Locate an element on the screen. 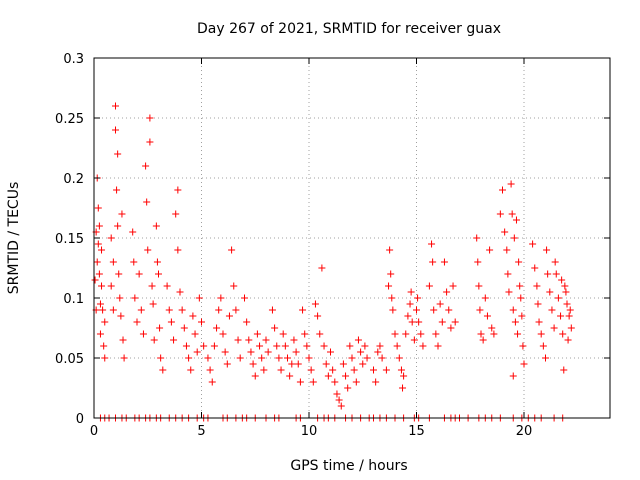 Image resolution: width=640 pixels, height=480 pixels. y-tick-label: 0.05 is located at coordinates (69, 359).